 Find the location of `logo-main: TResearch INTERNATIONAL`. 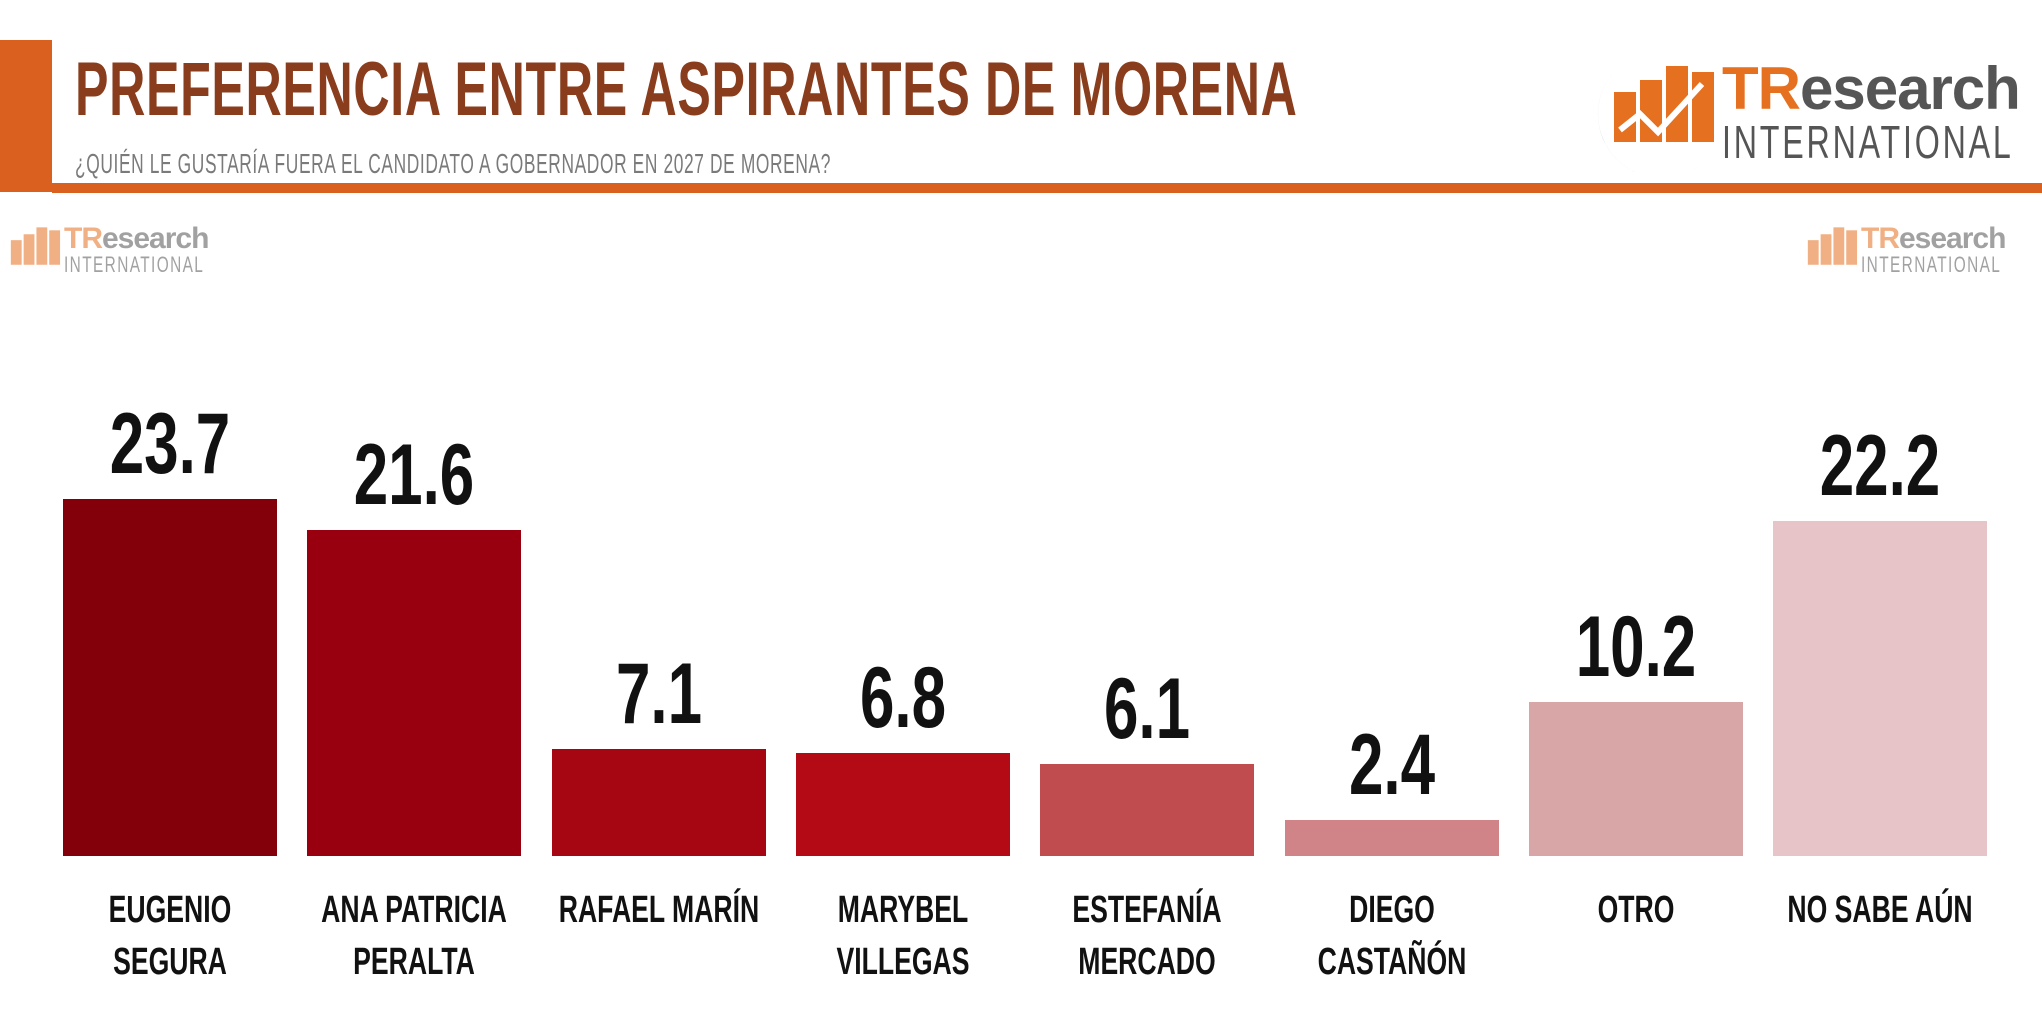

logo-main: TResearch INTERNATIONAL is located at coordinates (1817, 112).